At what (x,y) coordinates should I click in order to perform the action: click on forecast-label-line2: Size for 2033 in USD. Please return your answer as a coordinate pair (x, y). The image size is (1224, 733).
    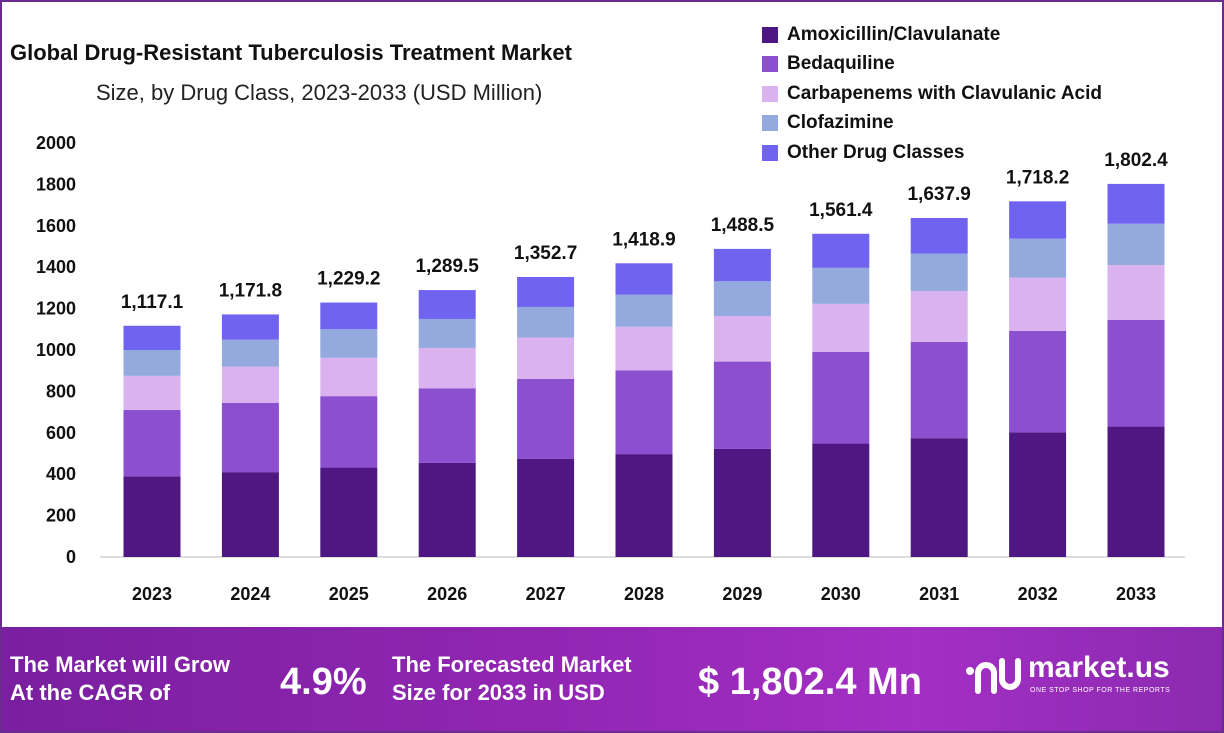
    Looking at the image, I should click on (498, 692).